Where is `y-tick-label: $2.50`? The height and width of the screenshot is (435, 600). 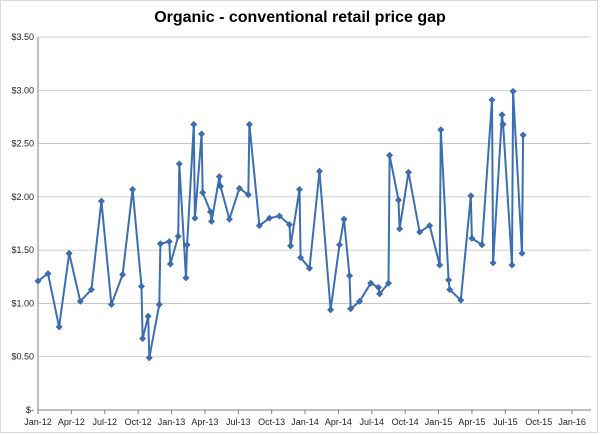 y-tick-label: $2.50 is located at coordinates (22, 144).